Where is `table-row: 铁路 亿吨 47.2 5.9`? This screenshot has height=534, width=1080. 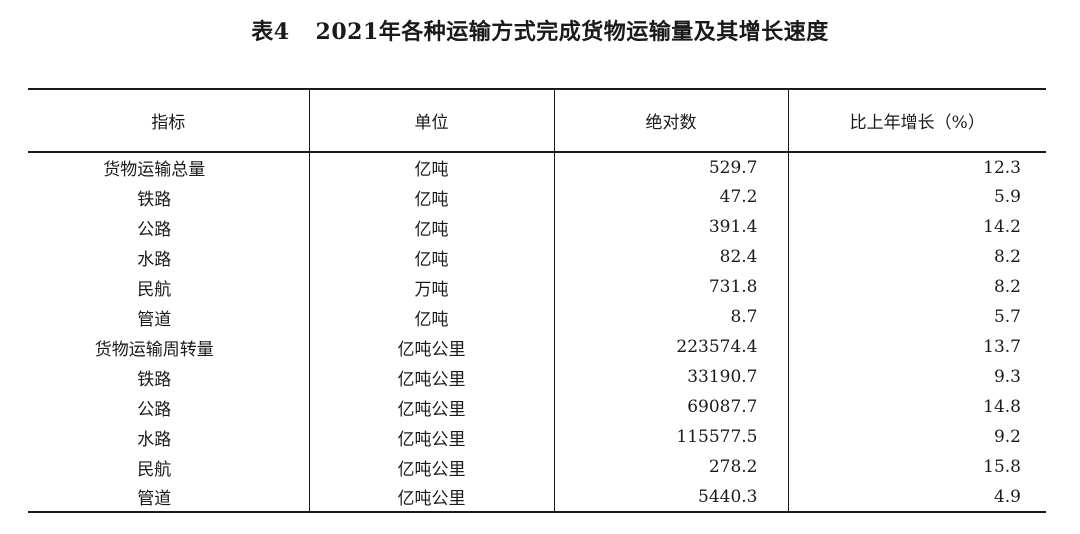 table-row: 铁路 亿吨 47.2 5.9 is located at coordinates (537, 197).